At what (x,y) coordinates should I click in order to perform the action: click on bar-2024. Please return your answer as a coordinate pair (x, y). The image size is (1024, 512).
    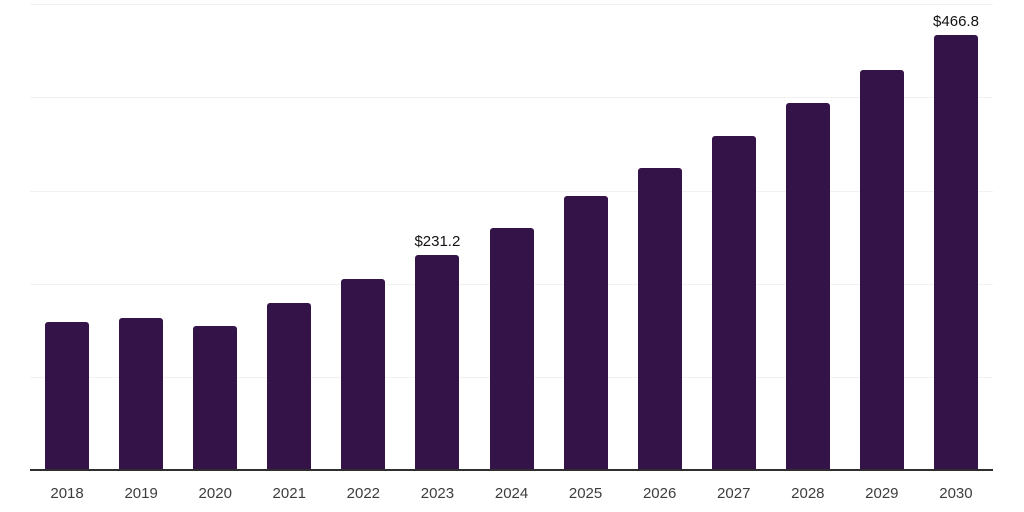
    Looking at the image, I should click on (511, 348).